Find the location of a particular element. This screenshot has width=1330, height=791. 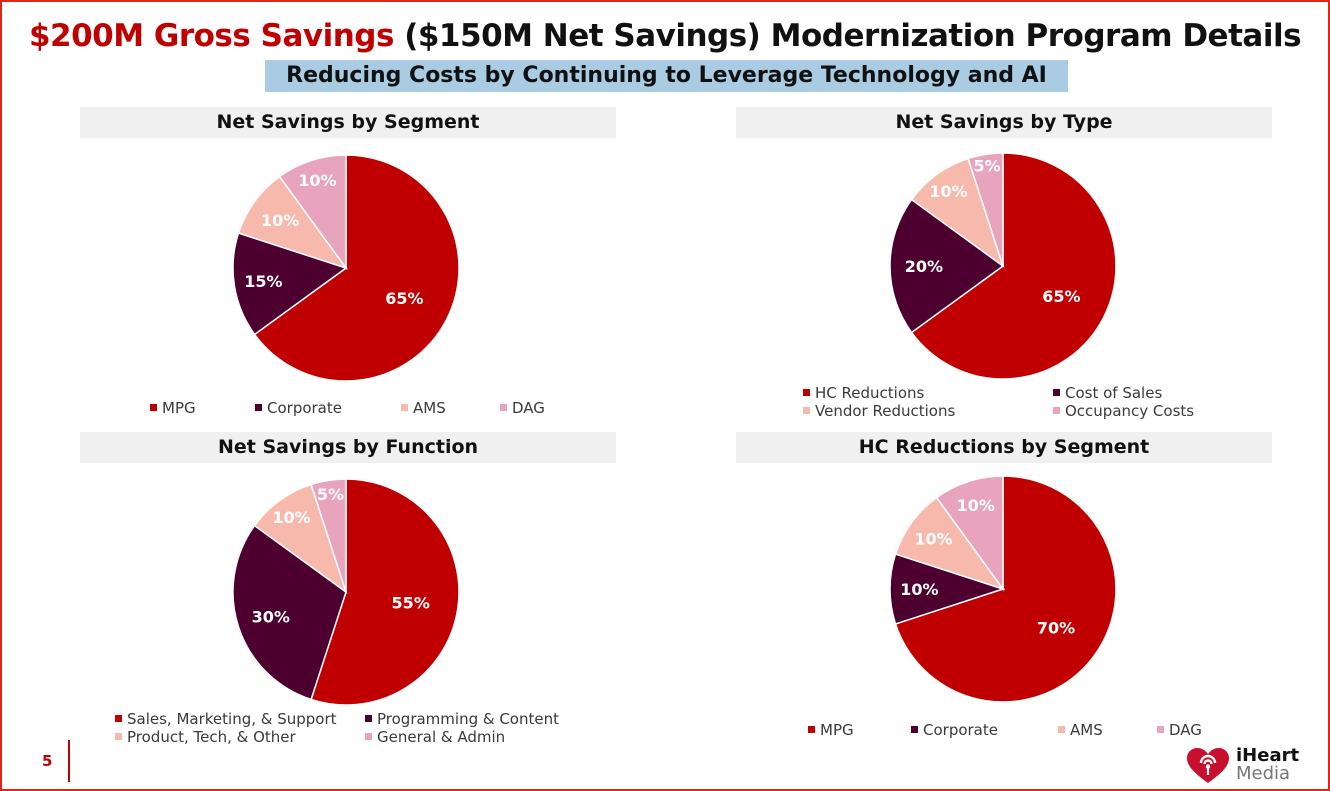

legend-item-sales-marketing-support: Sales, Marketing, & Support is located at coordinates (226, 719).